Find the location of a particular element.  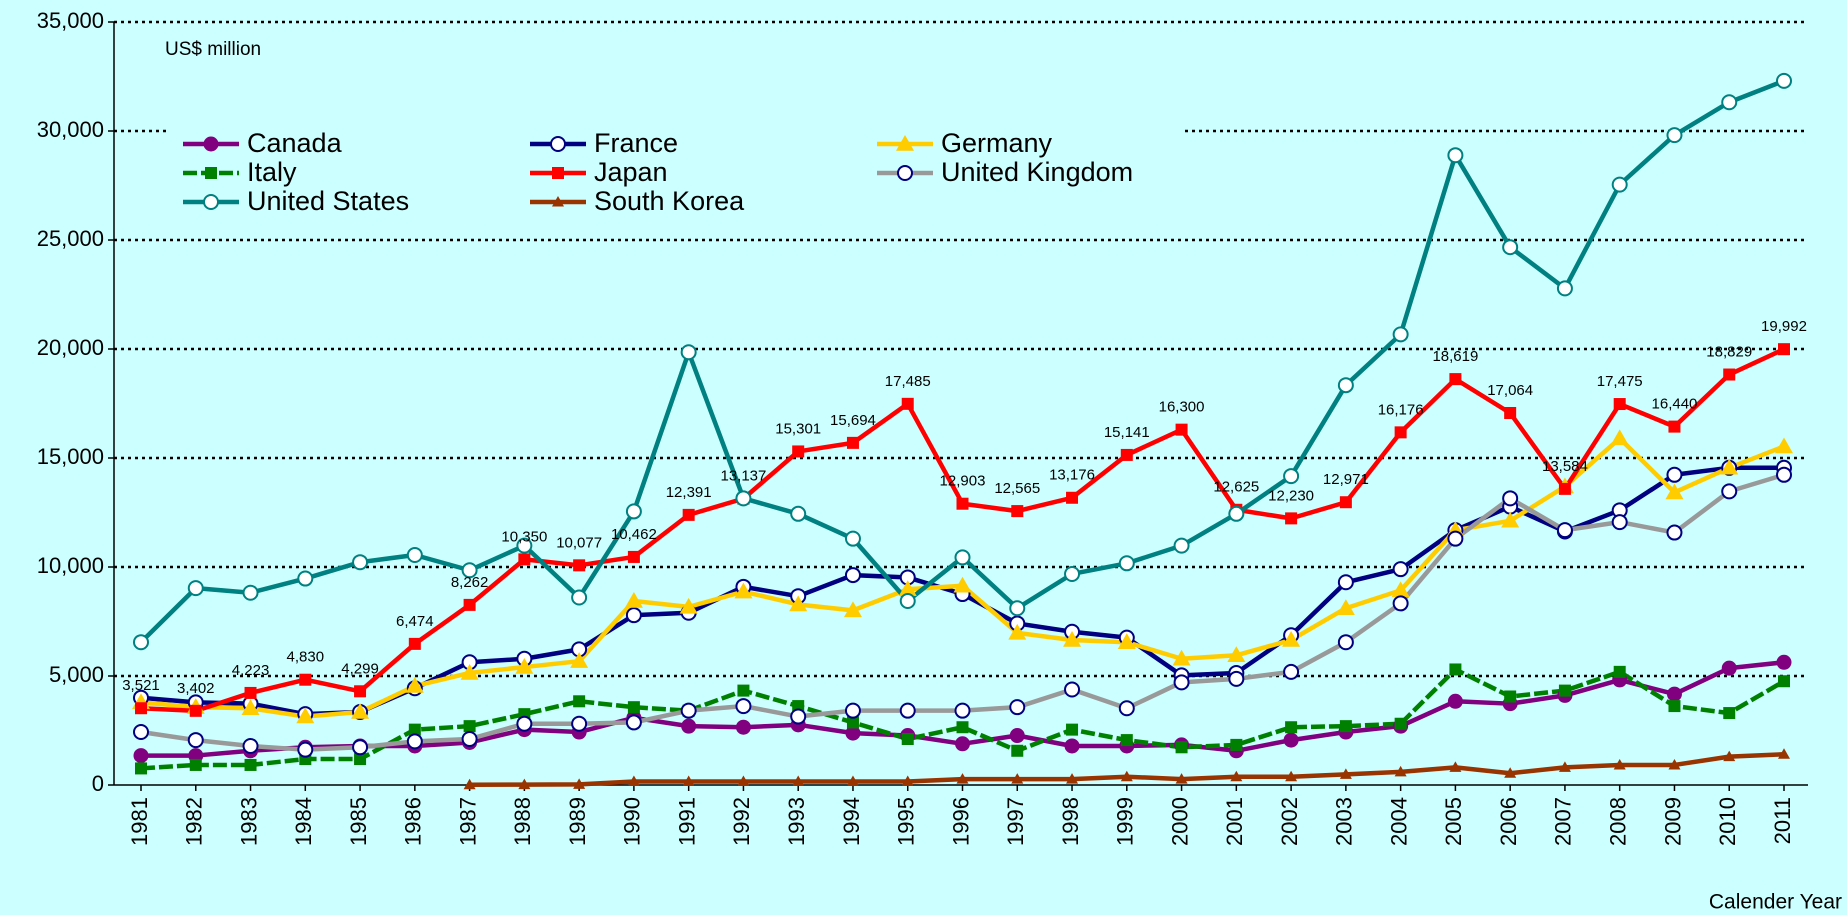

x-tick-label: 2007 is located at coordinates (1563, 821).